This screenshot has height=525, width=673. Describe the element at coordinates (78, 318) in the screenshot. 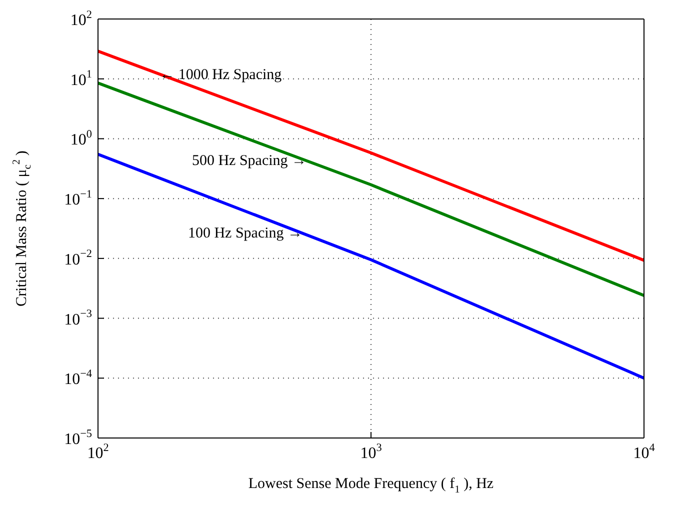

I see `y-tick-label: 10$^{−3}$` at that location.